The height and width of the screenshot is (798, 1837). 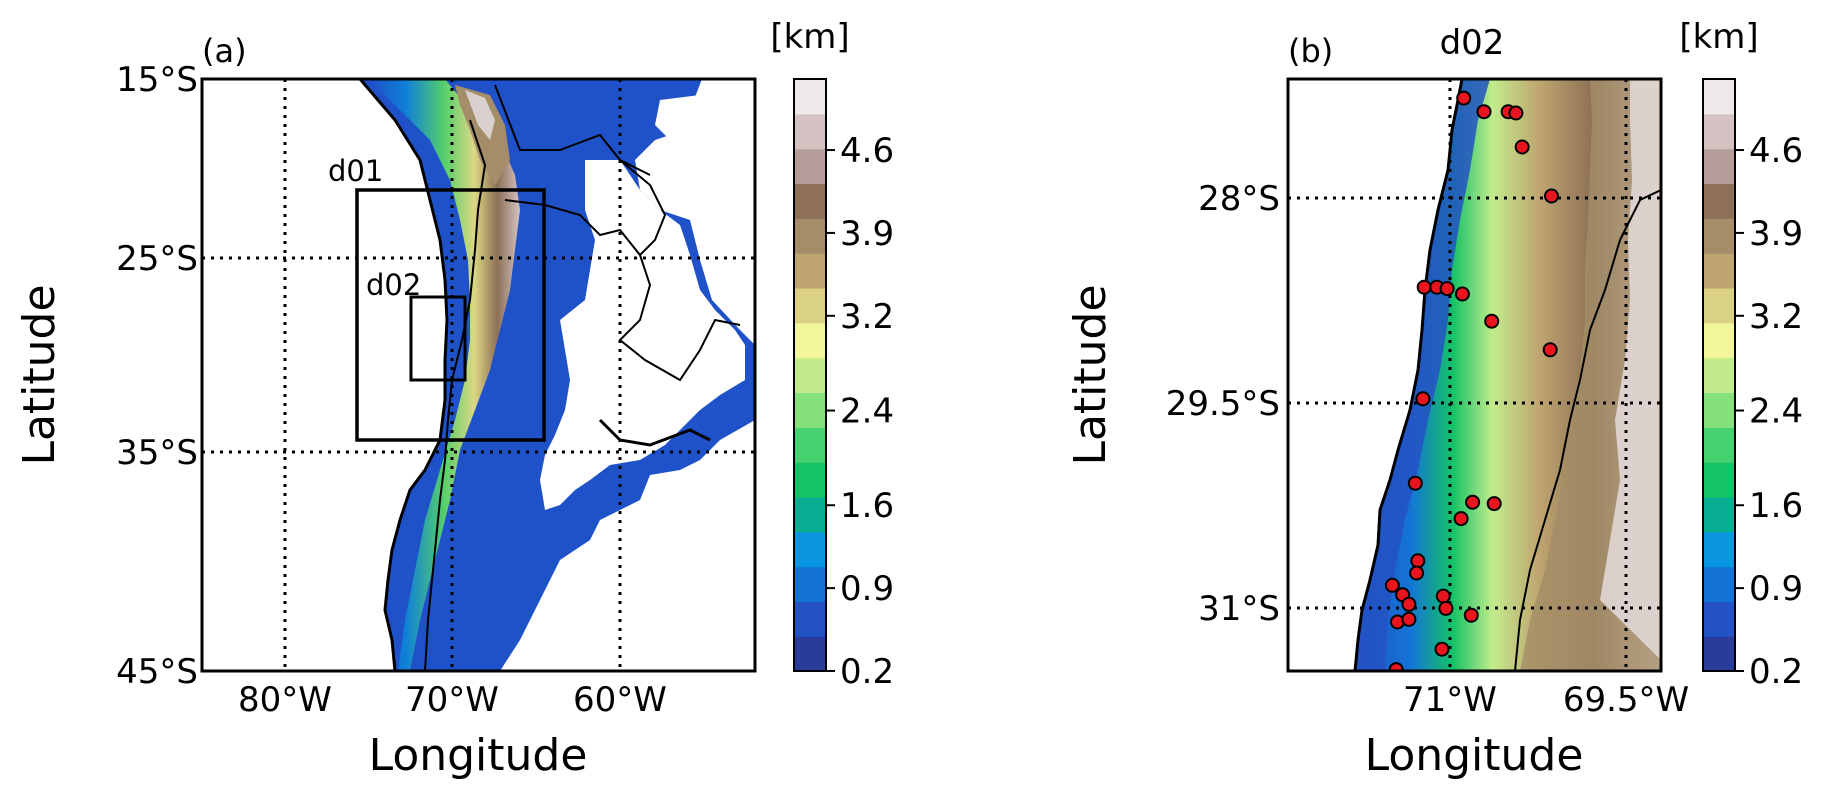 What do you see at coordinates (1626, 700) in the screenshot?
I see `lon-tick-label: 69.5°W` at bounding box center [1626, 700].